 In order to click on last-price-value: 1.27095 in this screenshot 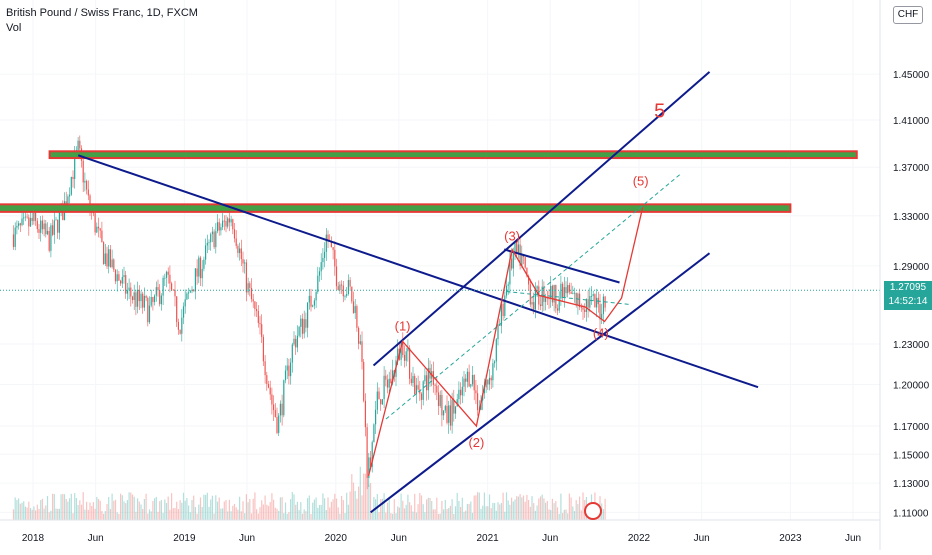, I will do `click(908, 287)`.